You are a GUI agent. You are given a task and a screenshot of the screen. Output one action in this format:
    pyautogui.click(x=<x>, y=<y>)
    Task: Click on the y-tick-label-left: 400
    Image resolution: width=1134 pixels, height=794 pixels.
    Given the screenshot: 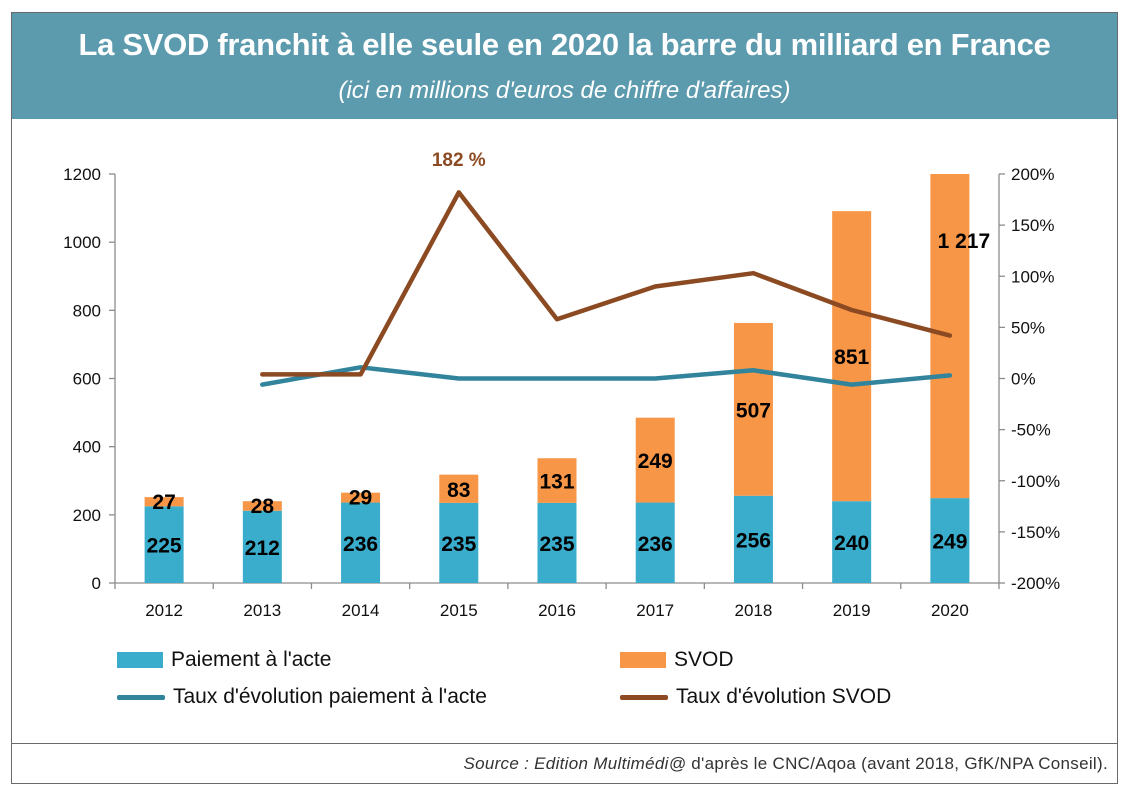 What is the action you would take?
    pyautogui.click(x=87, y=447)
    